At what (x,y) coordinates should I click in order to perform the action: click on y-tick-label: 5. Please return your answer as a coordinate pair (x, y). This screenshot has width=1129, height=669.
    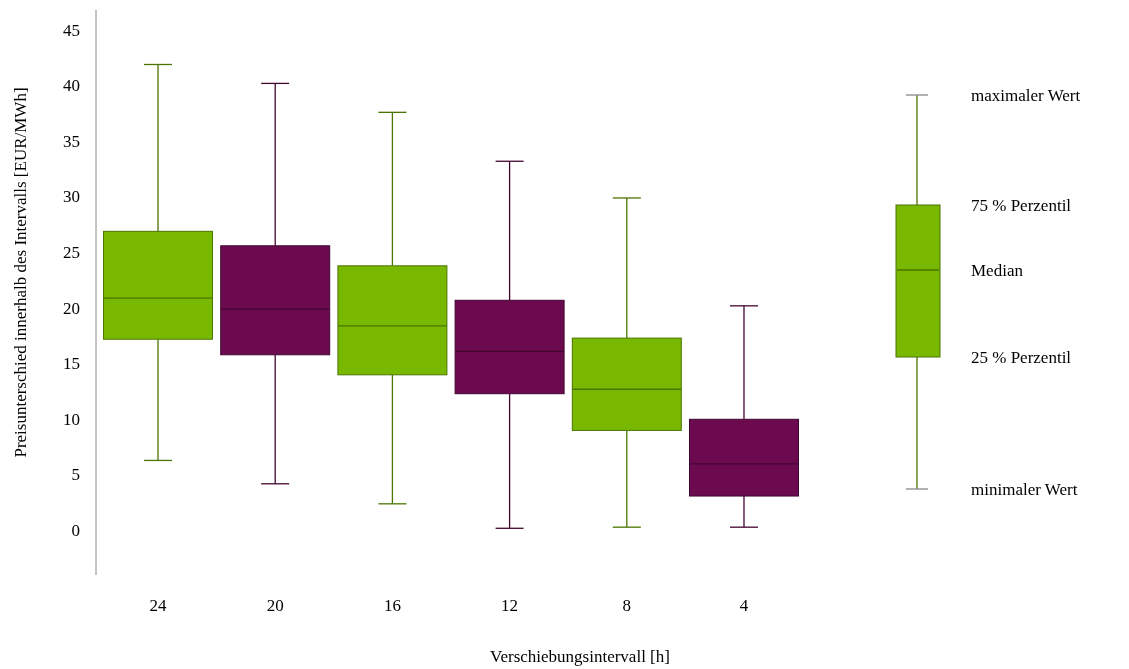
    Looking at the image, I should click on (75, 475).